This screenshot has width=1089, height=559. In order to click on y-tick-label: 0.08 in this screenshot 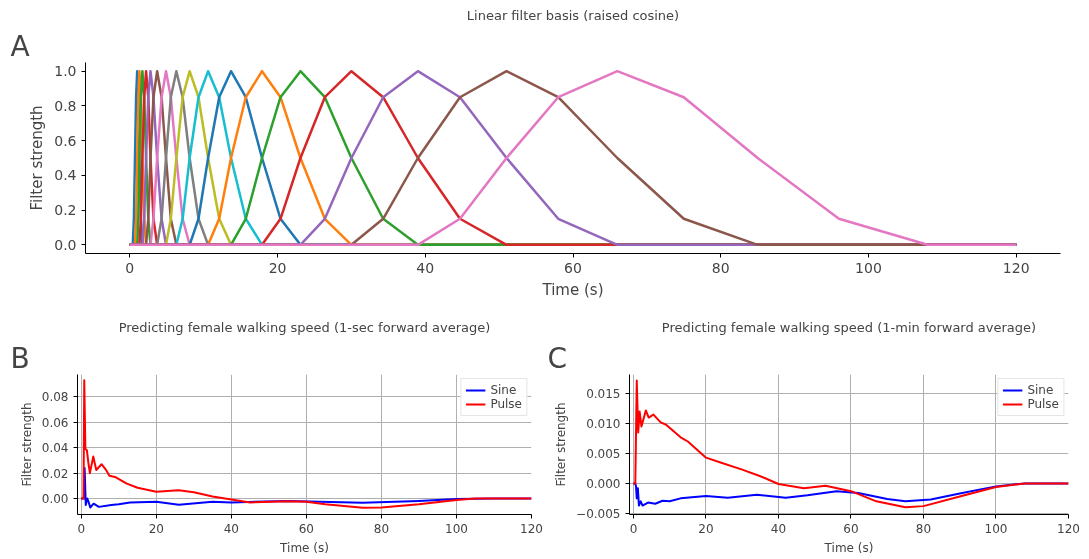, I will do `click(55, 397)`.